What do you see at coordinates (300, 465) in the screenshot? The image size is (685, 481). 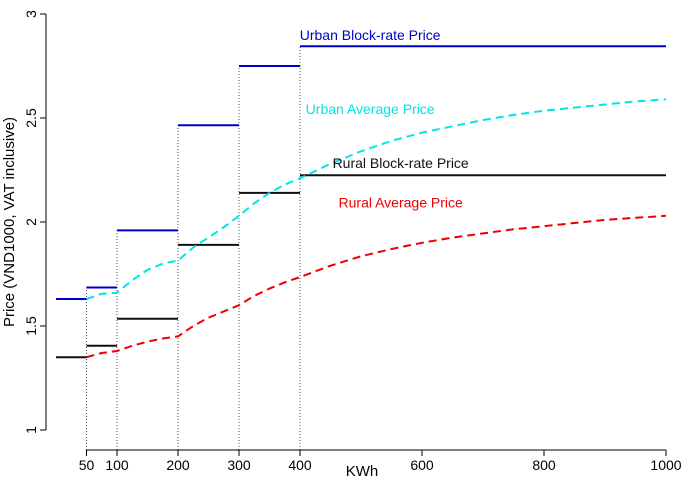 I see `x-tick-label: 400` at bounding box center [300, 465].